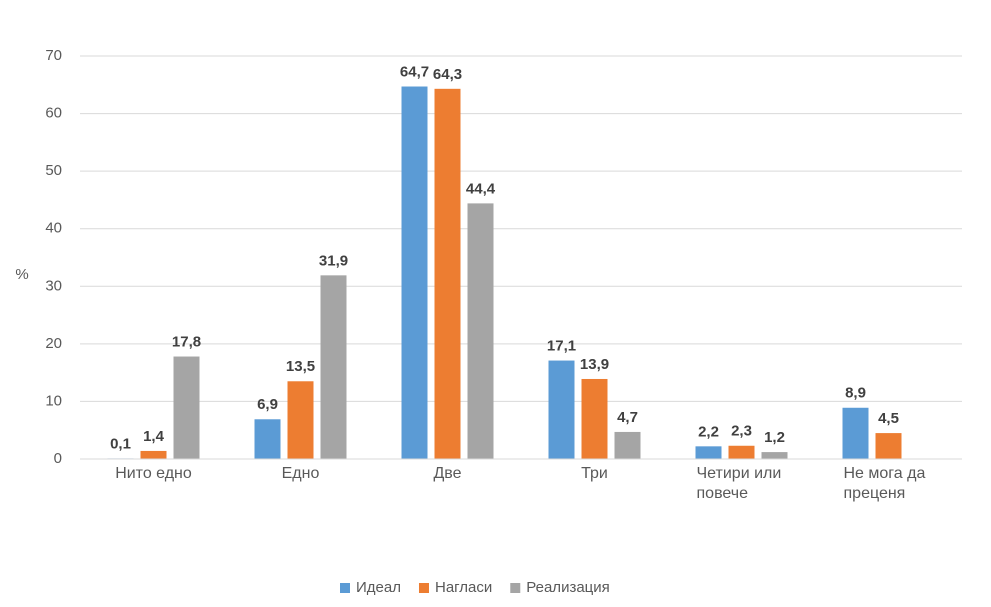 The image size is (991, 607). I want to click on value-label: 8,9, so click(855, 393).